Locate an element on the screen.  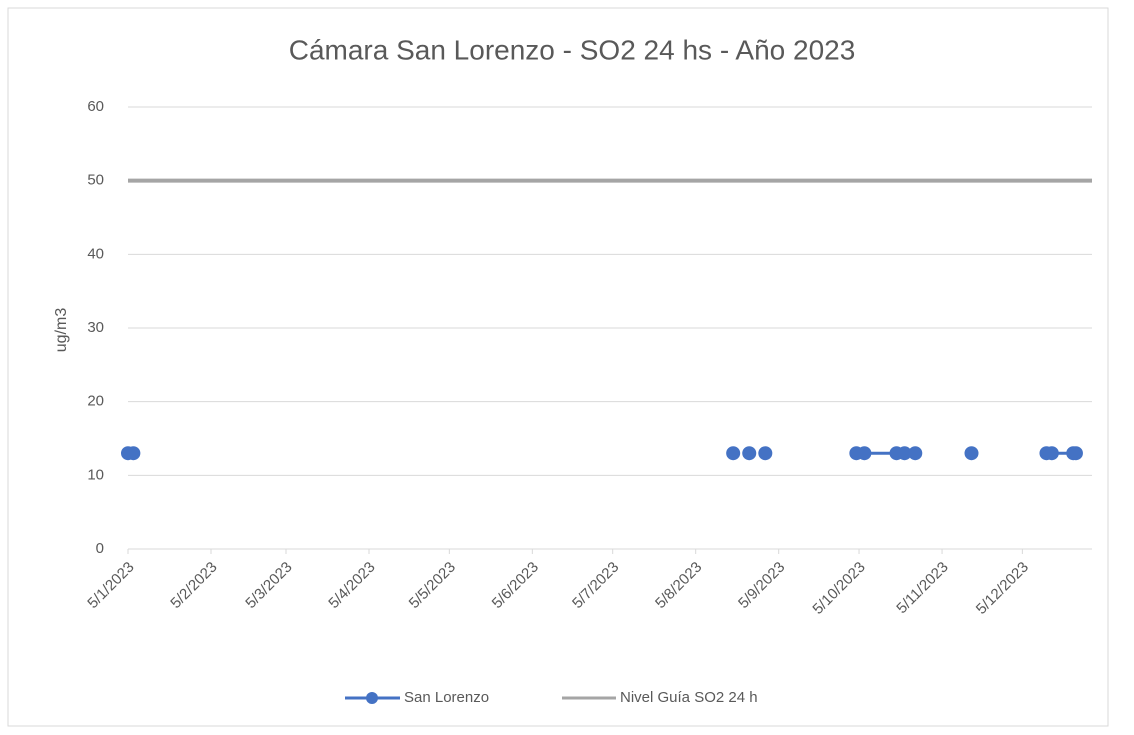
y-tick-label: 50 is located at coordinates (95, 180).